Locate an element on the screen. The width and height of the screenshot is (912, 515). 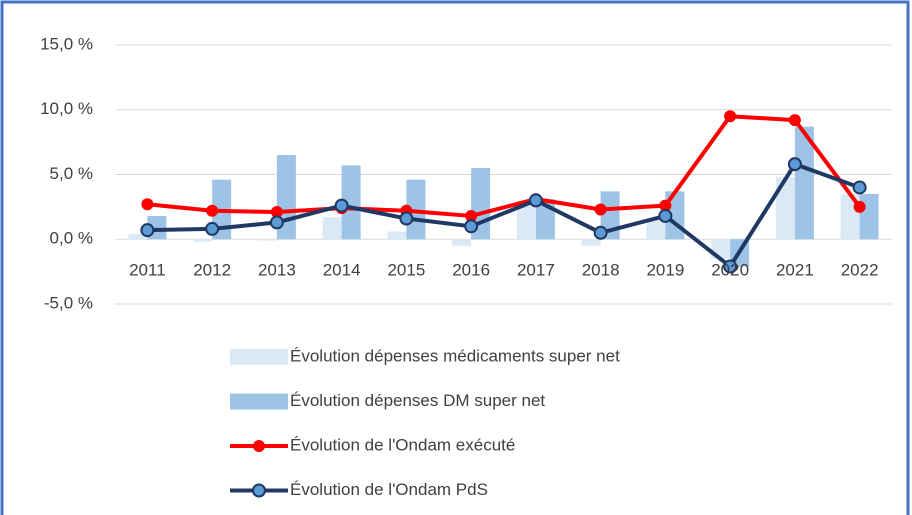
legend-label: Évolution de l'Ondam PdS is located at coordinates (389, 489).